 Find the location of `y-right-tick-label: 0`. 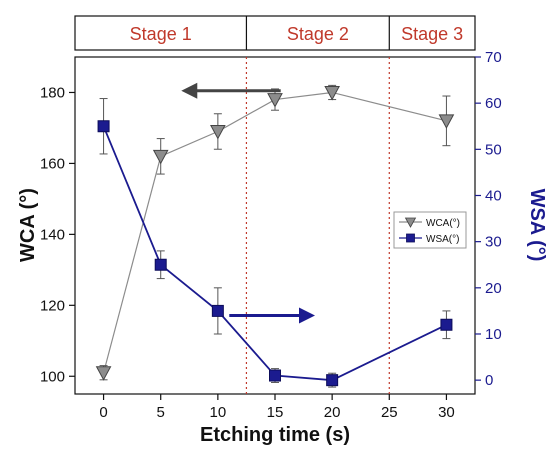

y-right-tick-label: 0 is located at coordinates (489, 380).